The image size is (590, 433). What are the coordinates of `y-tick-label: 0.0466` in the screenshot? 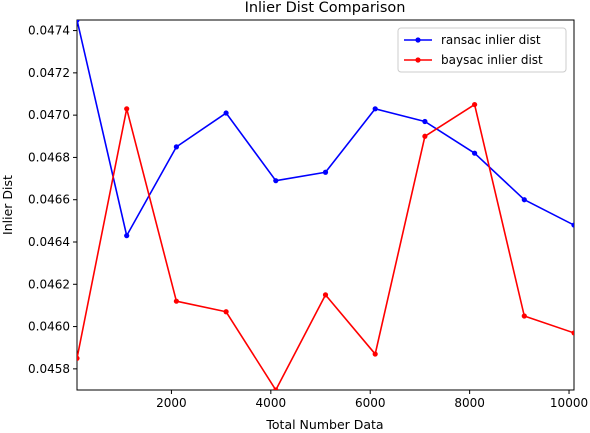 It's located at (49, 200).